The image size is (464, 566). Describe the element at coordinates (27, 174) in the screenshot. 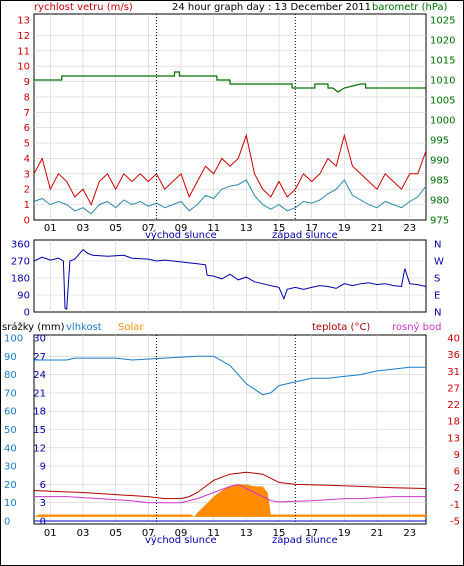

I see `wind-tick-3: 3` at that location.